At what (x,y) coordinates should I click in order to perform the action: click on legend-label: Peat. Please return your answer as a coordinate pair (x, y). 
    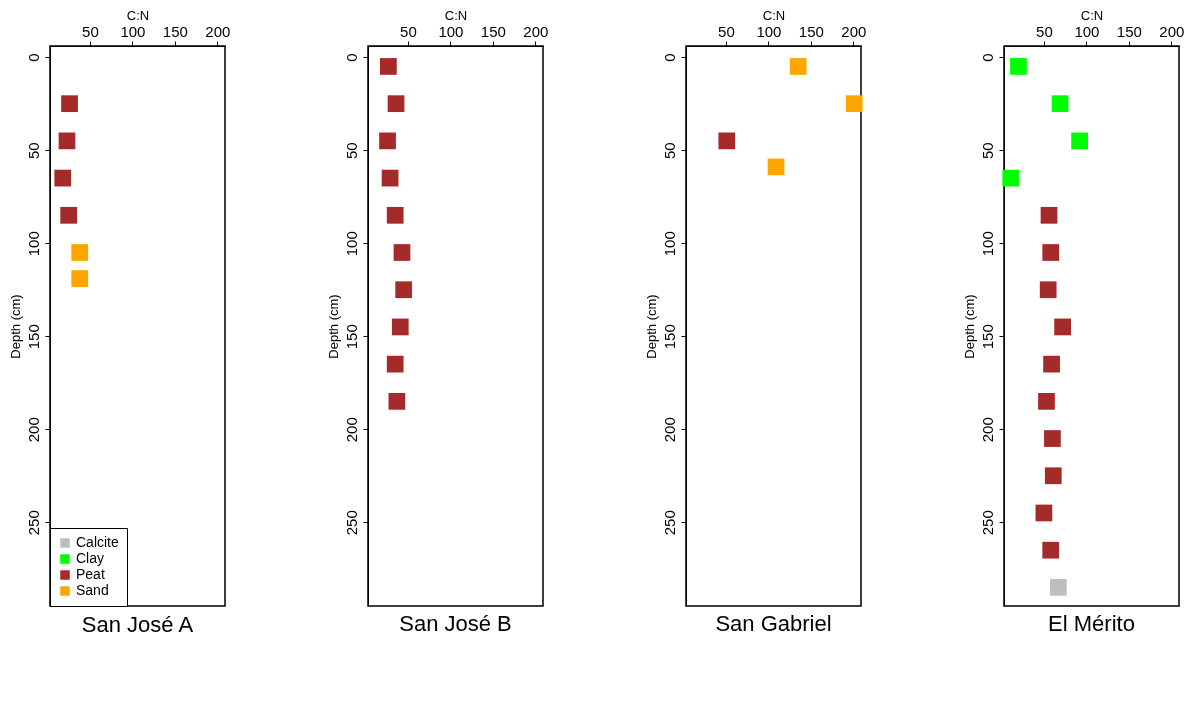
    Looking at the image, I should click on (90, 574).